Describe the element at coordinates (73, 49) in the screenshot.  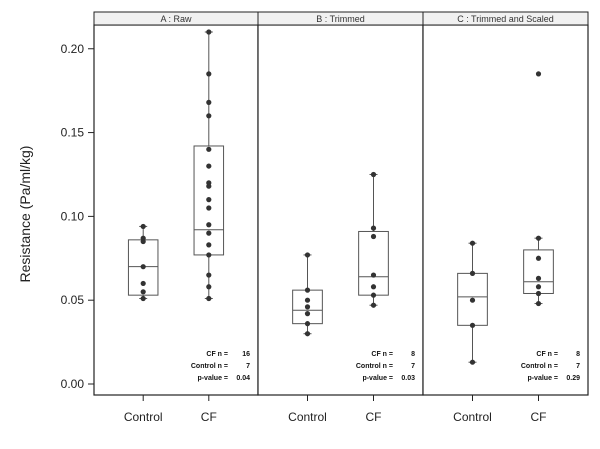
I see `y-tick-label: 0.20` at that location.